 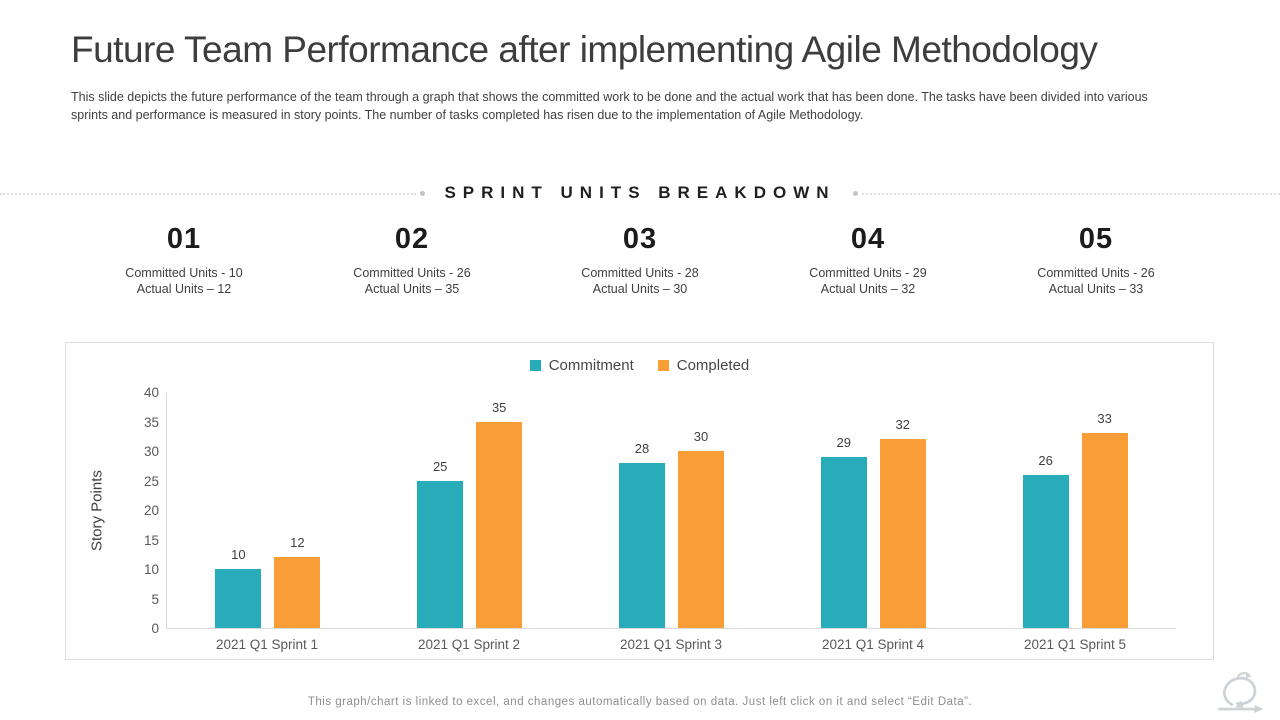 What do you see at coordinates (1045, 460) in the screenshot?
I see `bar-value-label: 26` at bounding box center [1045, 460].